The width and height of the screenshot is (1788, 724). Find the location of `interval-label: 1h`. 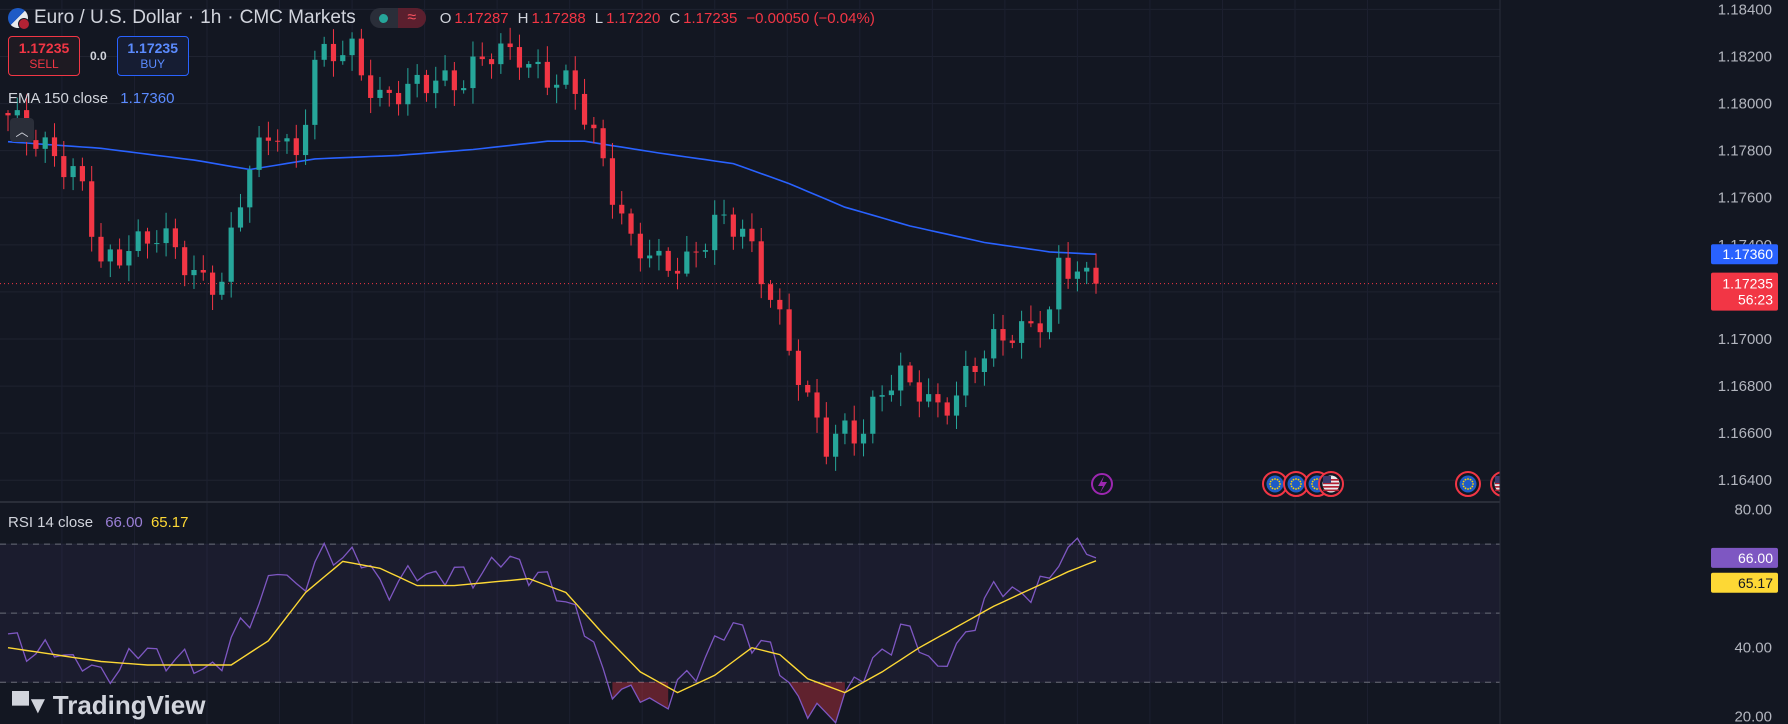

interval-label: 1h is located at coordinates (211, 17).